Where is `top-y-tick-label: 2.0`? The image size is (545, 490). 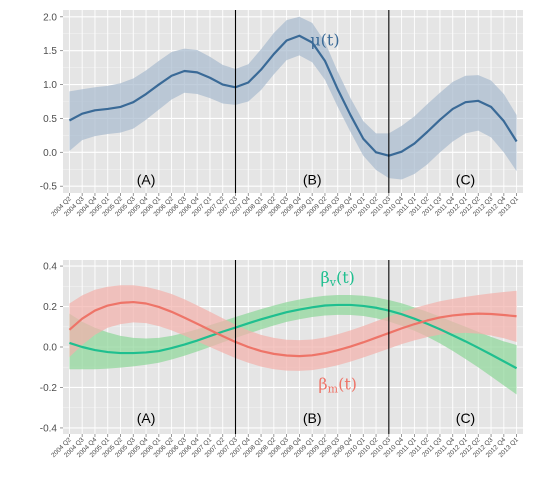 top-y-tick-label: 2.0 is located at coordinates (50, 17).